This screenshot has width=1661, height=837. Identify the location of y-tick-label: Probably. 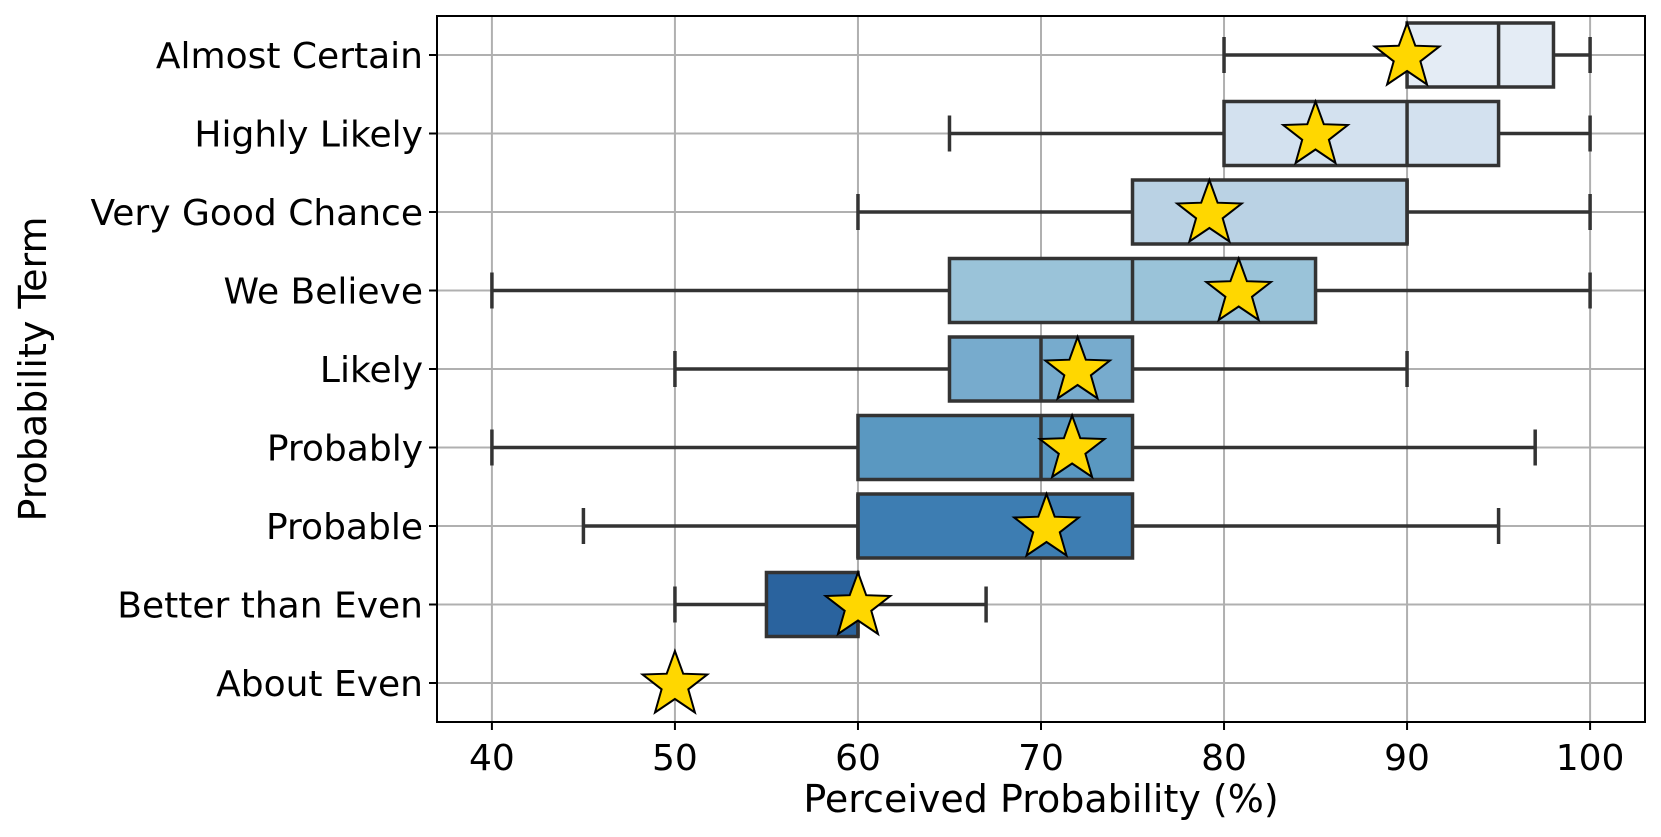
(345, 449).